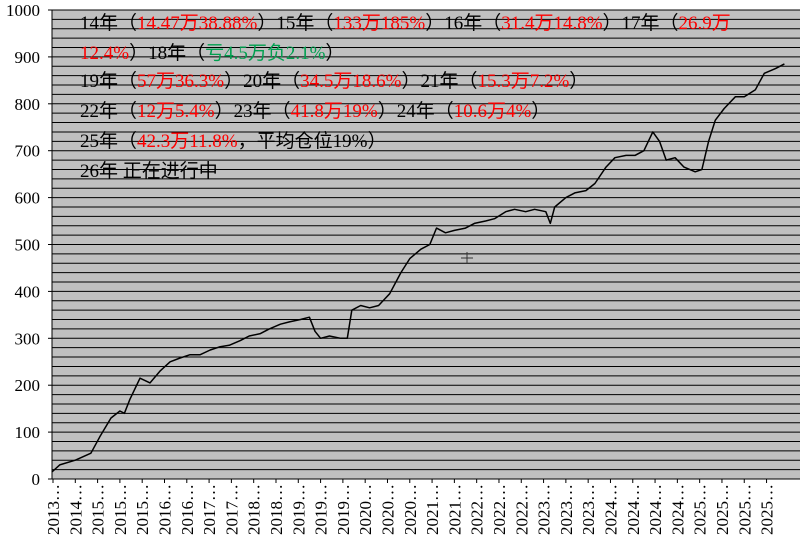 The width and height of the screenshot is (800, 552). Describe the element at coordinates (108, 23) in the screenshot. I see `annotation-segment: 14年（` at that location.